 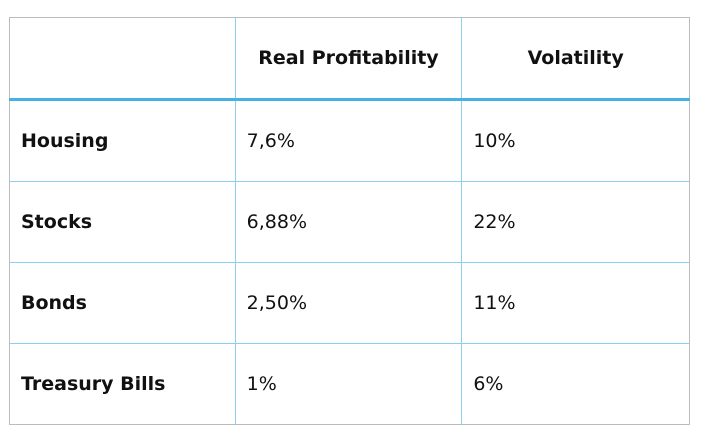 What do you see at coordinates (575, 384) in the screenshot?
I see `volatility-cell: 6%` at bounding box center [575, 384].